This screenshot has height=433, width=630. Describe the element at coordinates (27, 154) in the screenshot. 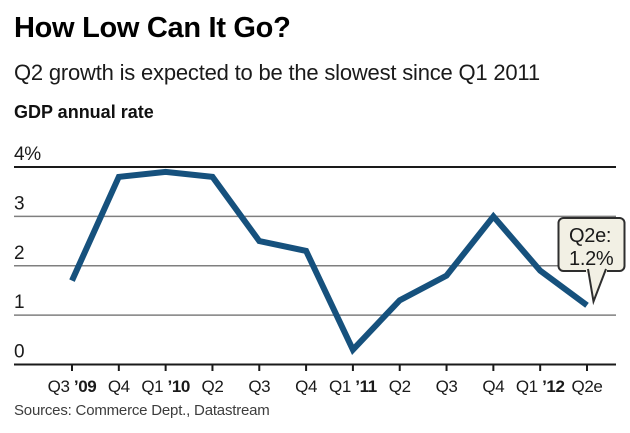

I see `y-axis-tick-label: 4%` at that location.